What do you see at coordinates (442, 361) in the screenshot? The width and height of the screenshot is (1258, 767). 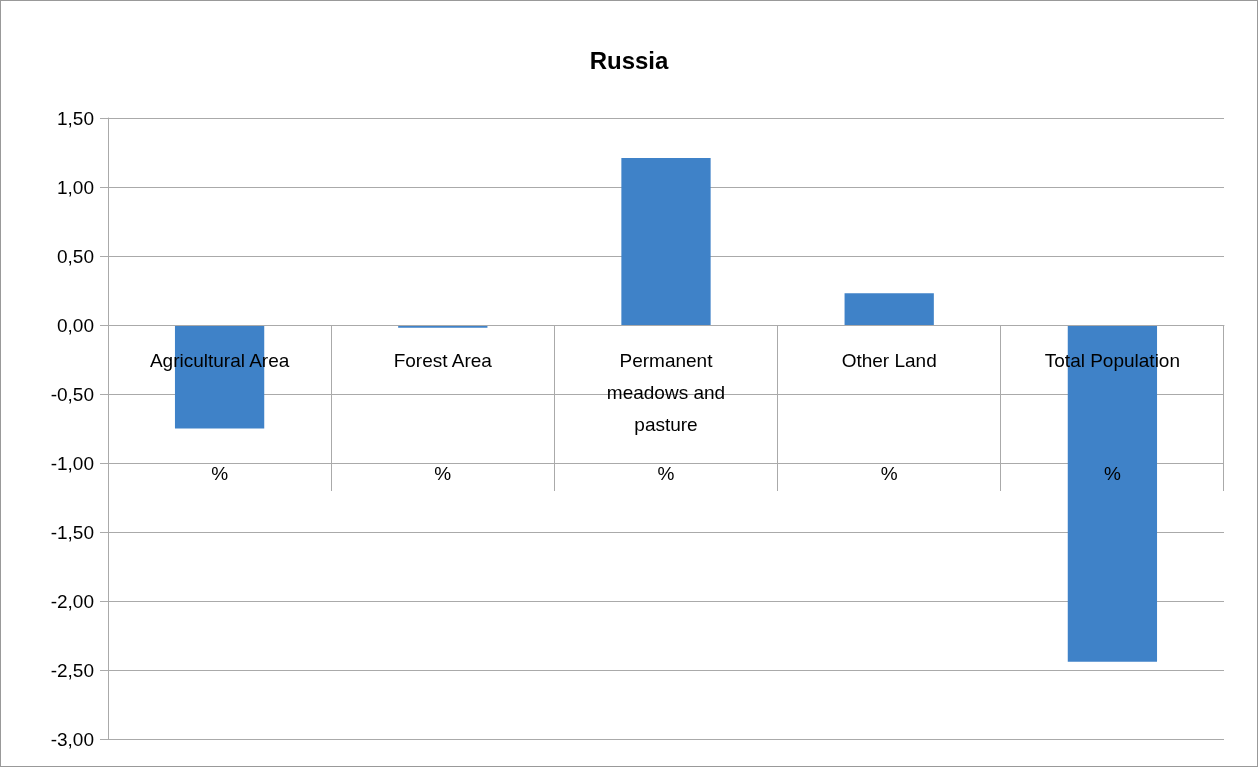 I see `x-tick-label: Forest Area` at bounding box center [442, 361].